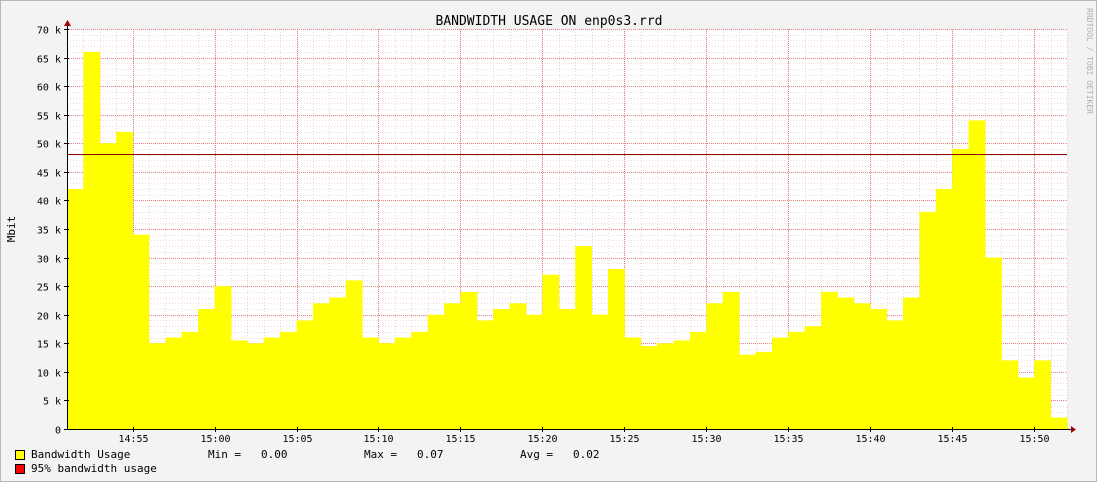 Image resolution: width=1097 pixels, height=482 pixels. I want to click on x-tick-label: 15:35, so click(788, 439).